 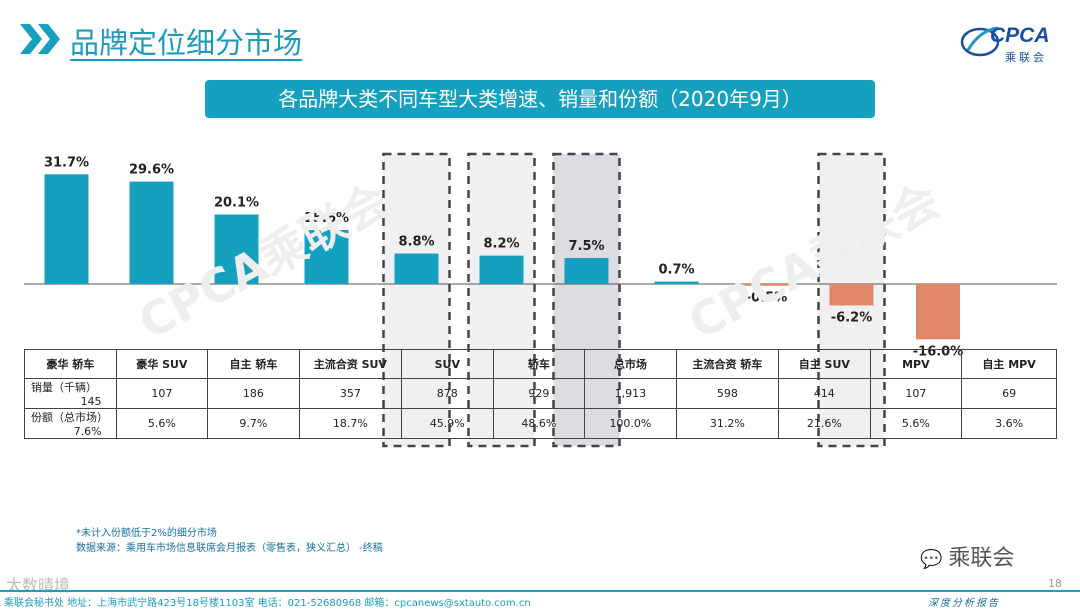 What do you see at coordinates (151, 170) in the screenshot?
I see `bar-label-1: 29.6%` at bounding box center [151, 170].